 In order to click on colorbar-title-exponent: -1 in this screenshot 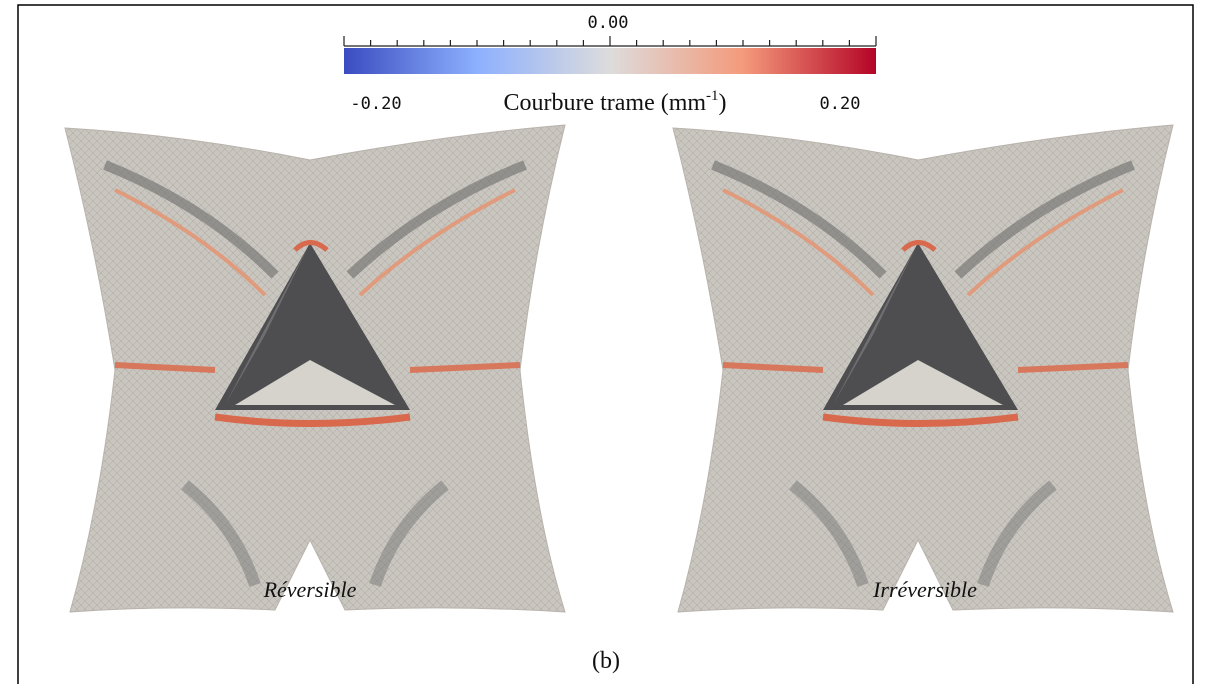, I will do `click(712, 96)`.